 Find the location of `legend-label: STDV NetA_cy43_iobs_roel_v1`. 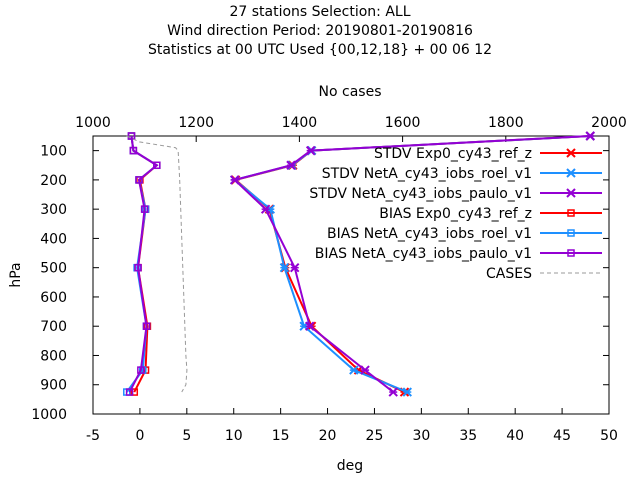

legend-label: STDV NetA_cy43_iobs_roel_v1 is located at coordinates (427, 174).